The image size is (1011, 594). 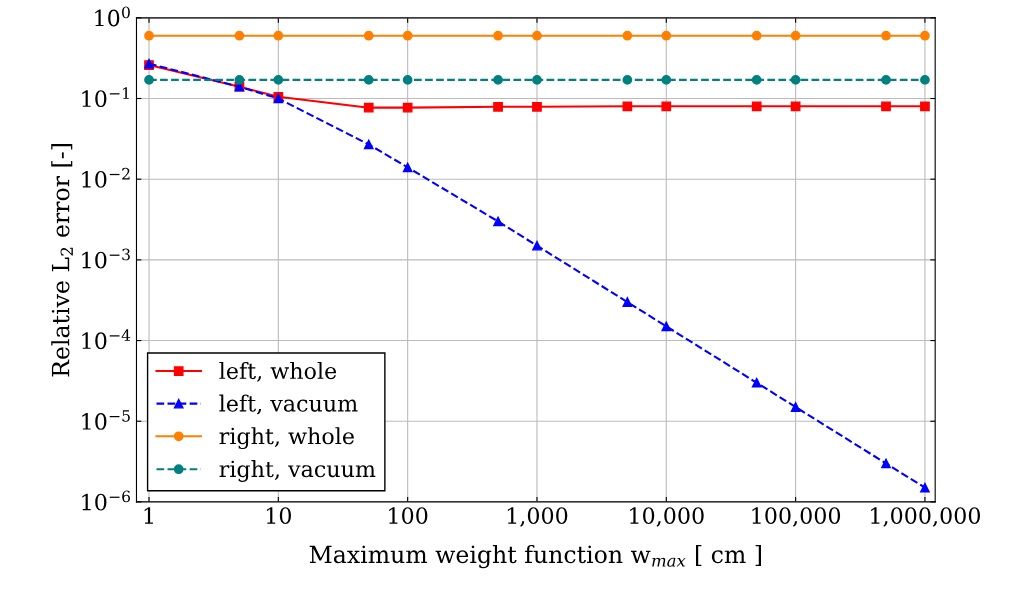 What do you see at coordinates (106, 177) in the screenshot?
I see `y-tick-label: 10$^{−2}$` at bounding box center [106, 177].